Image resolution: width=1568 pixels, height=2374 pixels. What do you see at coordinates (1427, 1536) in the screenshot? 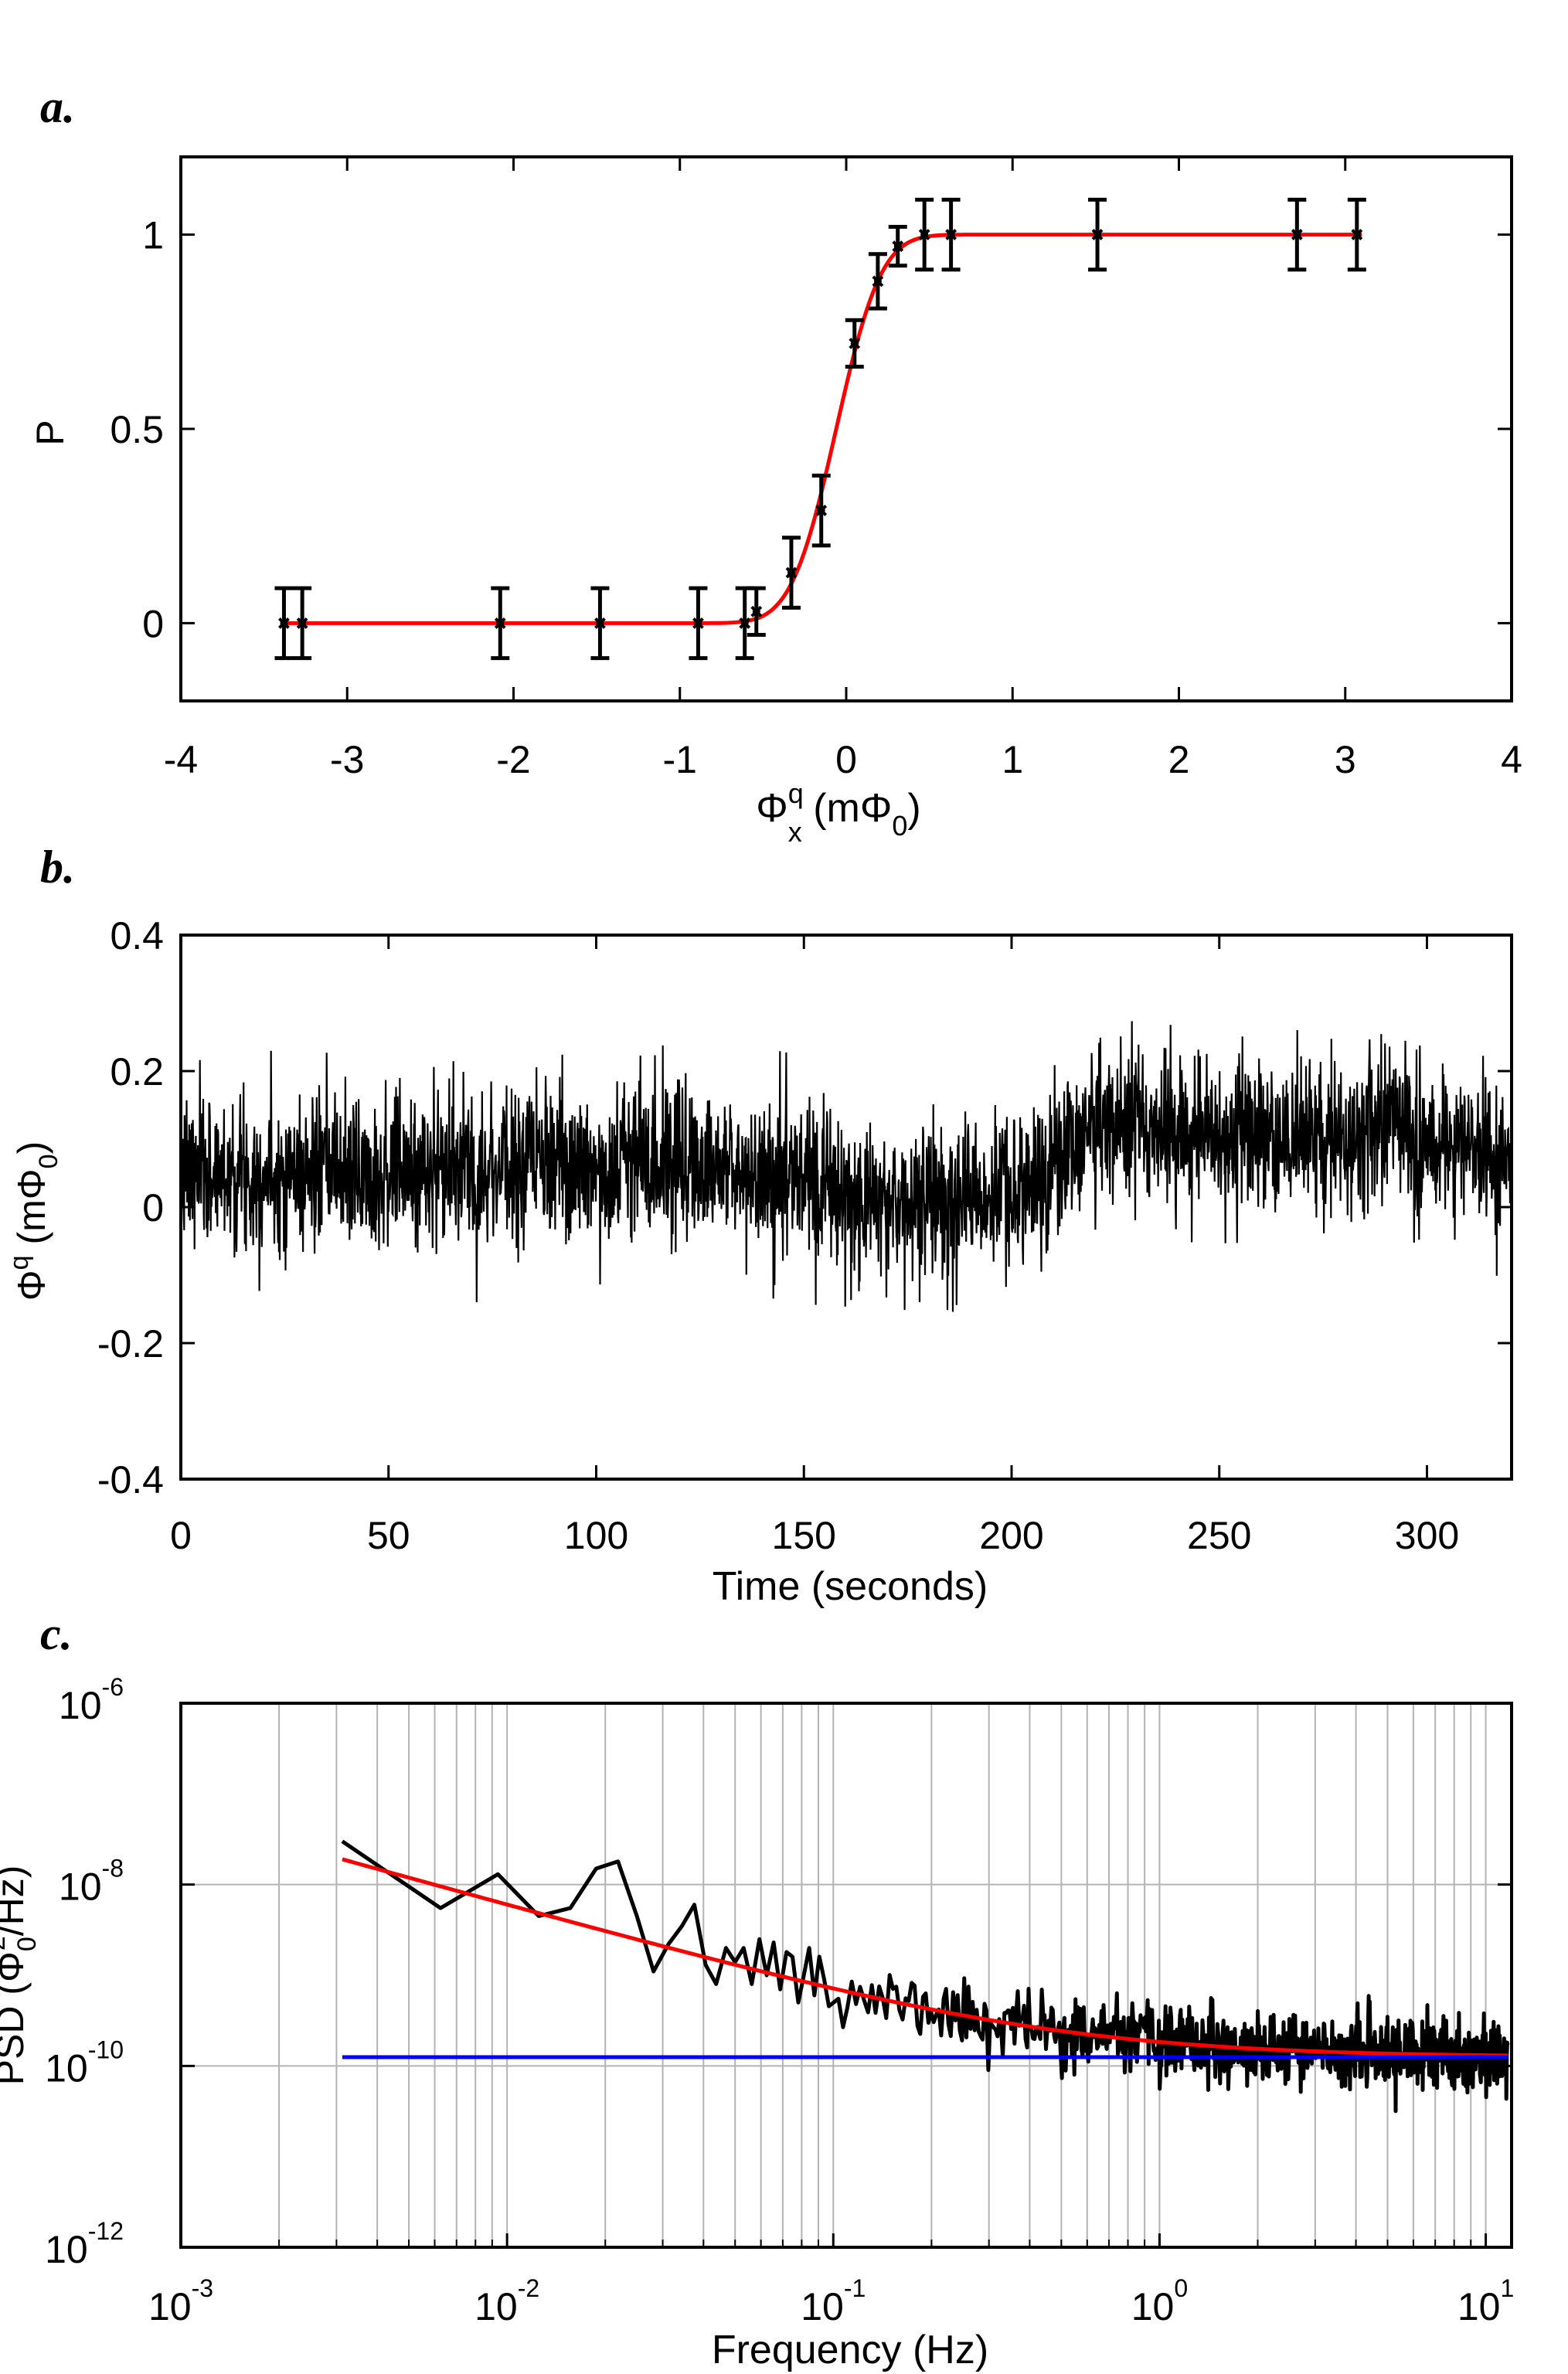
I see `panel-b-x-tick-label: 300` at bounding box center [1427, 1536].